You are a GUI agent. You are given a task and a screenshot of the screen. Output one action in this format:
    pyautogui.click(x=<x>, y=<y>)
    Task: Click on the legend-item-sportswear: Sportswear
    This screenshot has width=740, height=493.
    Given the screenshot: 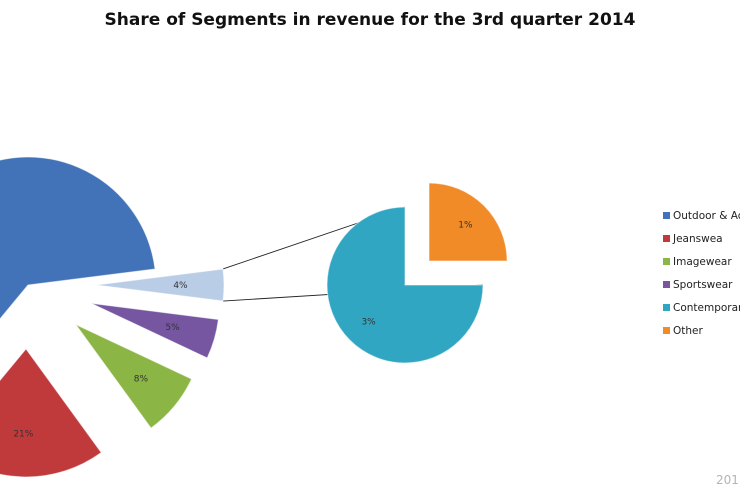 What is the action you would take?
    pyautogui.click(x=701, y=284)
    